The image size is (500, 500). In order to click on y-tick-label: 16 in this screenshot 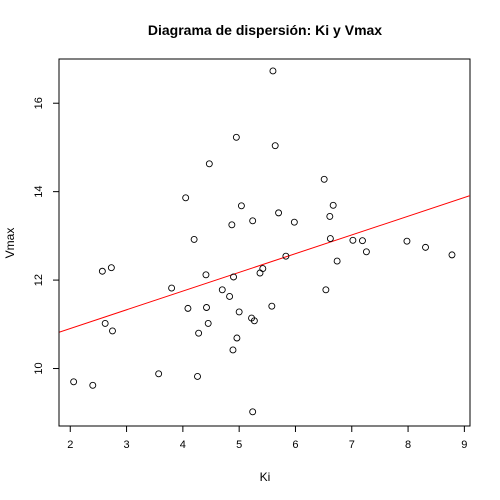, I will do `click(39, 103)`.